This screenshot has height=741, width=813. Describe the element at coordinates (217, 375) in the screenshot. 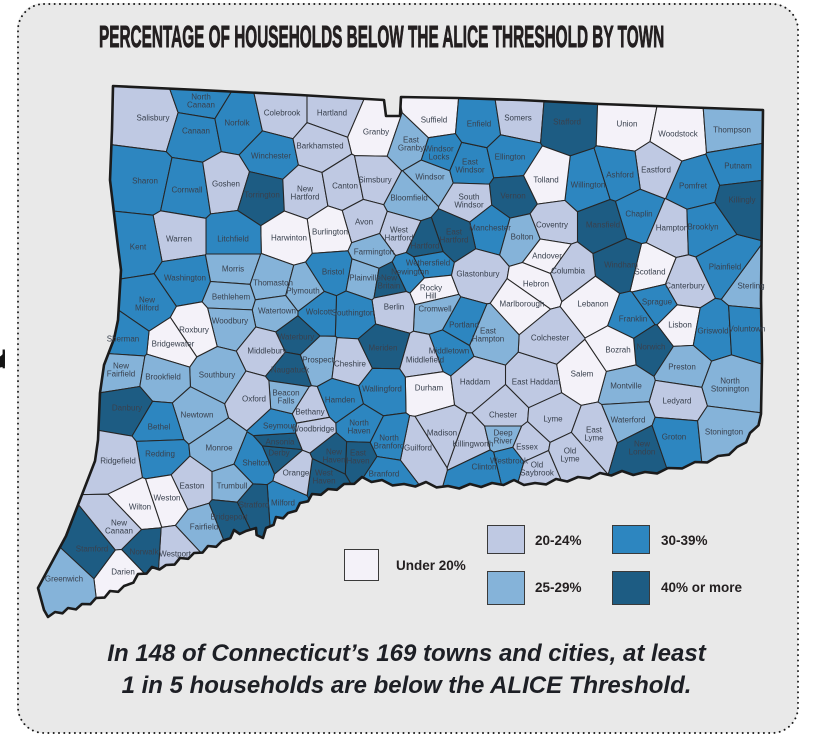

I see `svg-text: Southbury` at that location.